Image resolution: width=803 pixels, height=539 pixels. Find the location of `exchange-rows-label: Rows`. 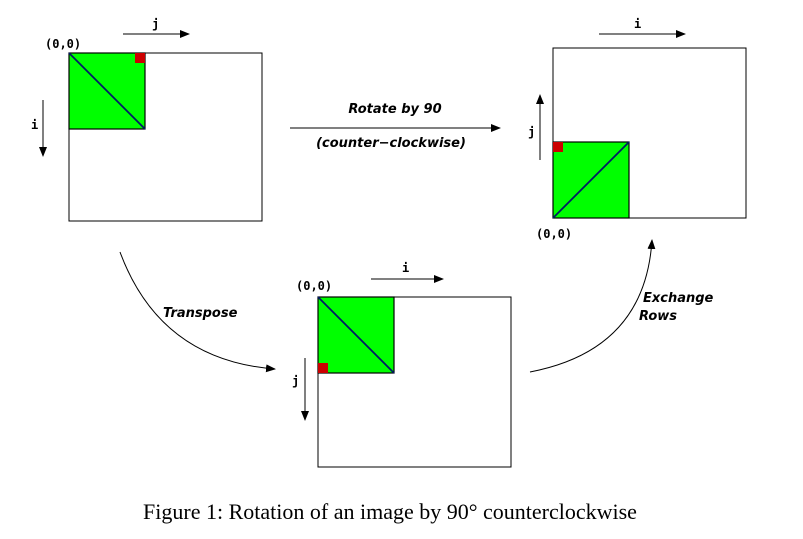

exchange-rows-label: Rows is located at coordinates (658, 316).